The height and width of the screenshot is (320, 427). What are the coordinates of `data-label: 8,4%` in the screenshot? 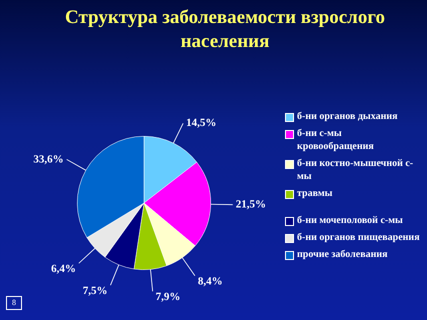 It's located at (210, 282).